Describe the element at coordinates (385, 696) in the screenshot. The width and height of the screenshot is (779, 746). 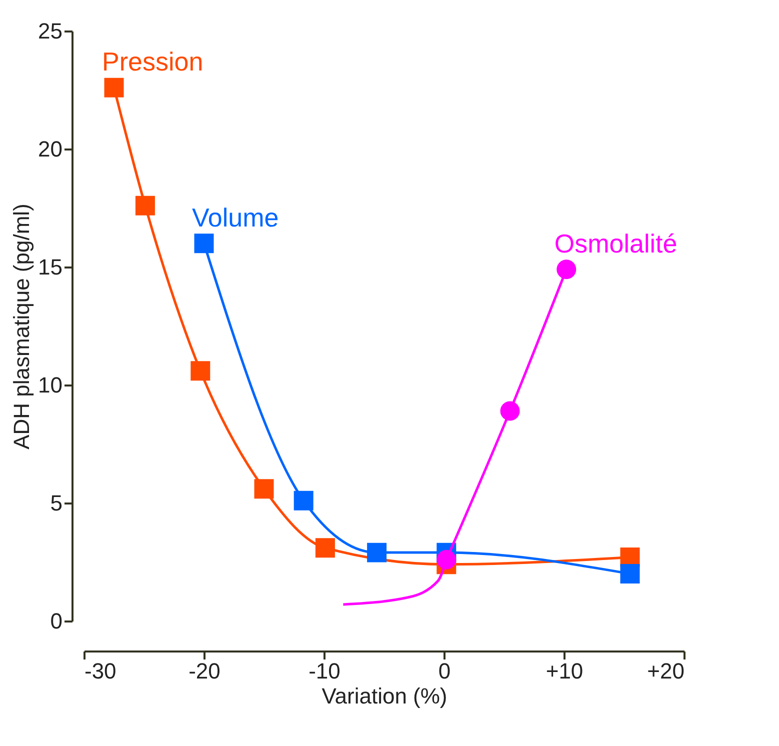
I see `x-axis-title: Variation (%)` at that location.